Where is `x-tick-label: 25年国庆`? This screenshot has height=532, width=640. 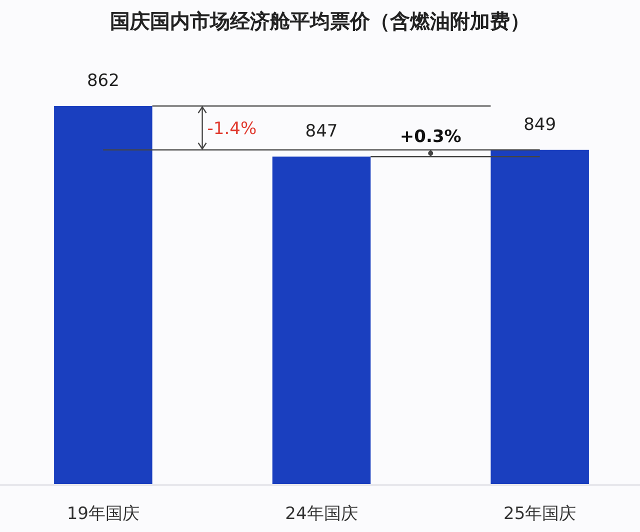 x-tick-label: 25年国庆 is located at coordinates (540, 514).